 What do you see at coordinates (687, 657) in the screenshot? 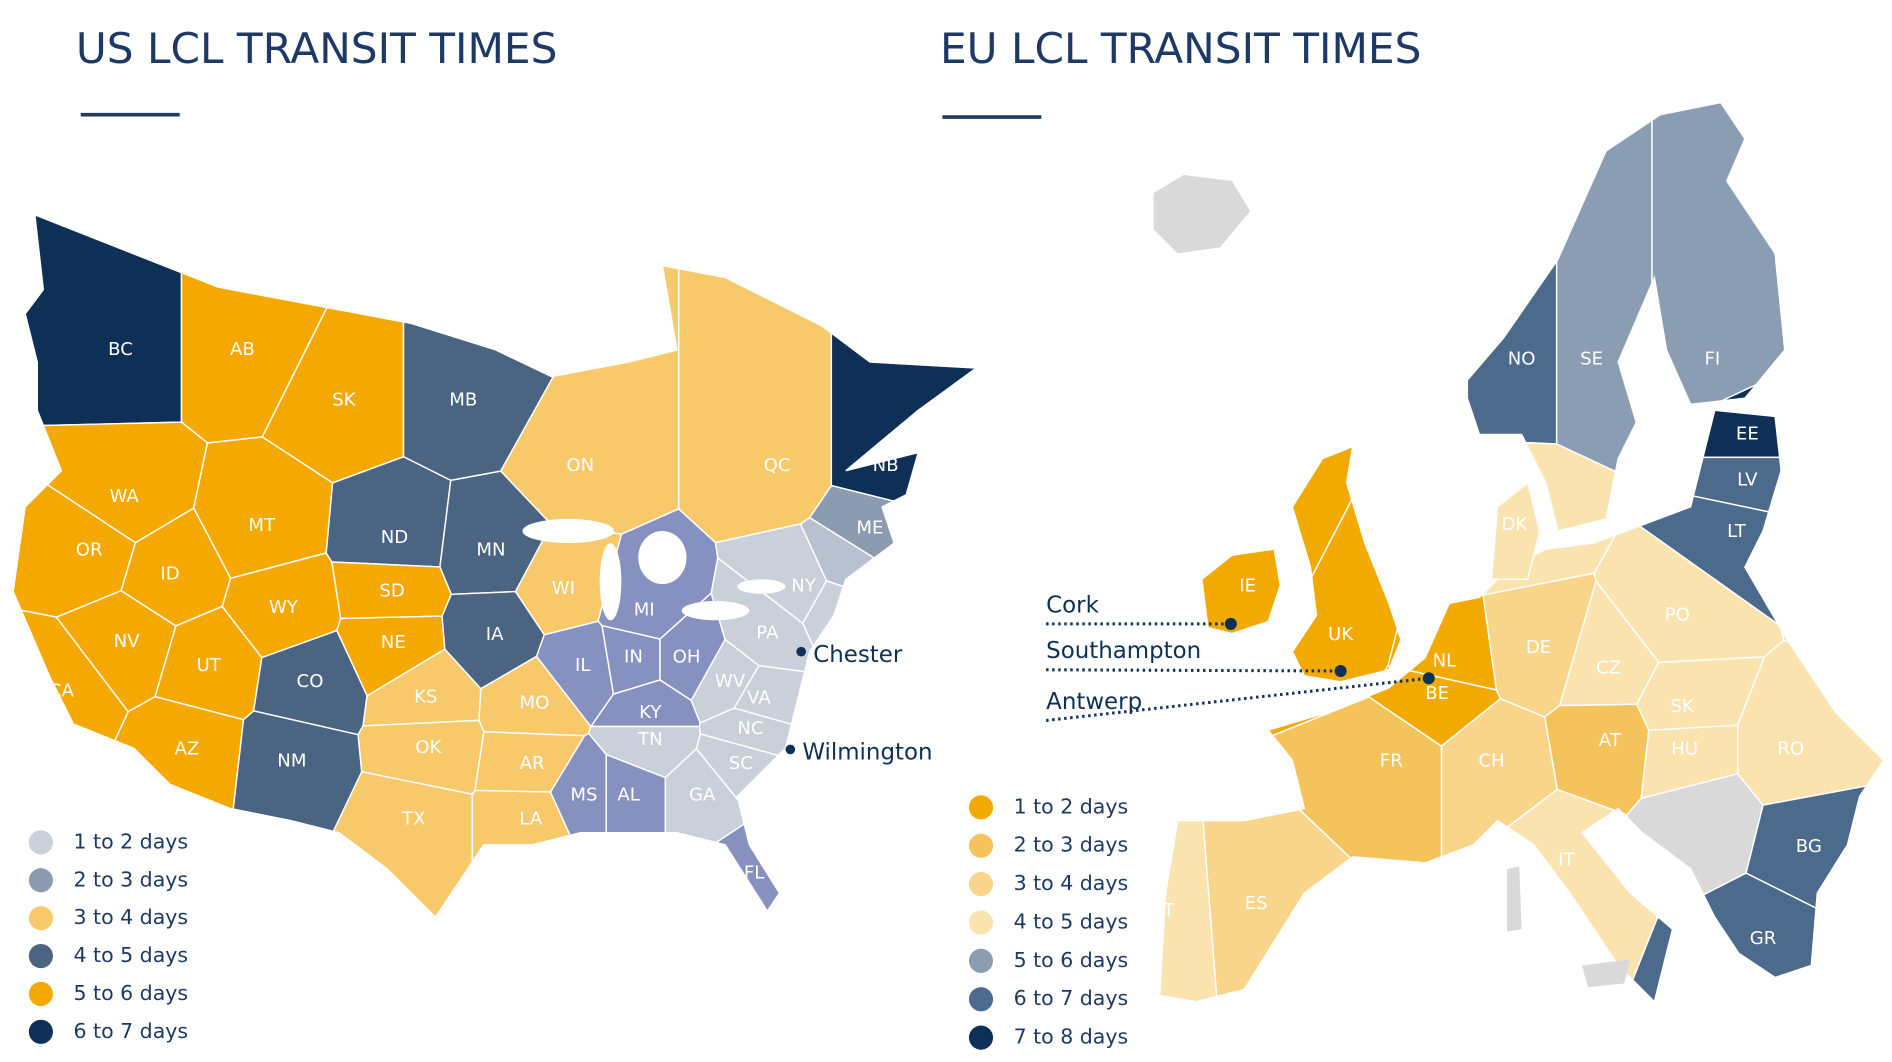
I see `region-label: OH` at bounding box center [687, 657].